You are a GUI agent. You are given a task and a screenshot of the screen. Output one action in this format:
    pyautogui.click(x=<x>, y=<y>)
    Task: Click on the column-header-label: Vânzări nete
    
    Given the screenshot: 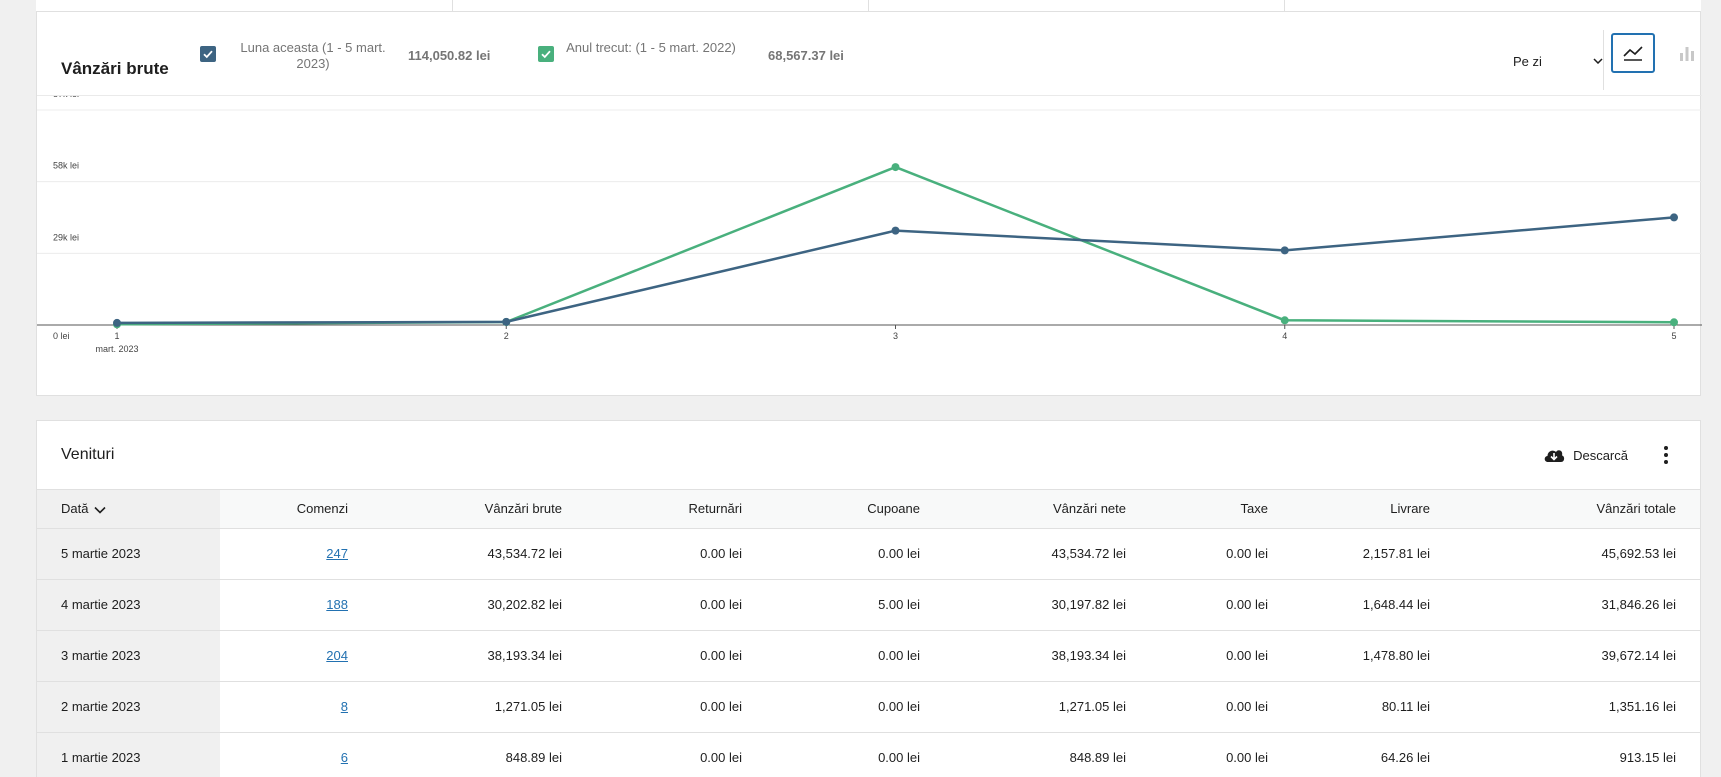 What is the action you would take?
    pyautogui.click(x=1089, y=509)
    